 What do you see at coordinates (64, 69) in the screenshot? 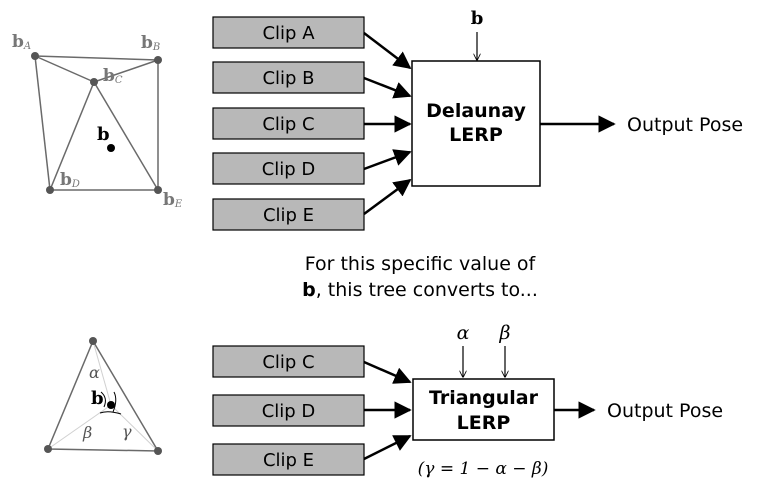
I see `edge-a-c` at bounding box center [64, 69].